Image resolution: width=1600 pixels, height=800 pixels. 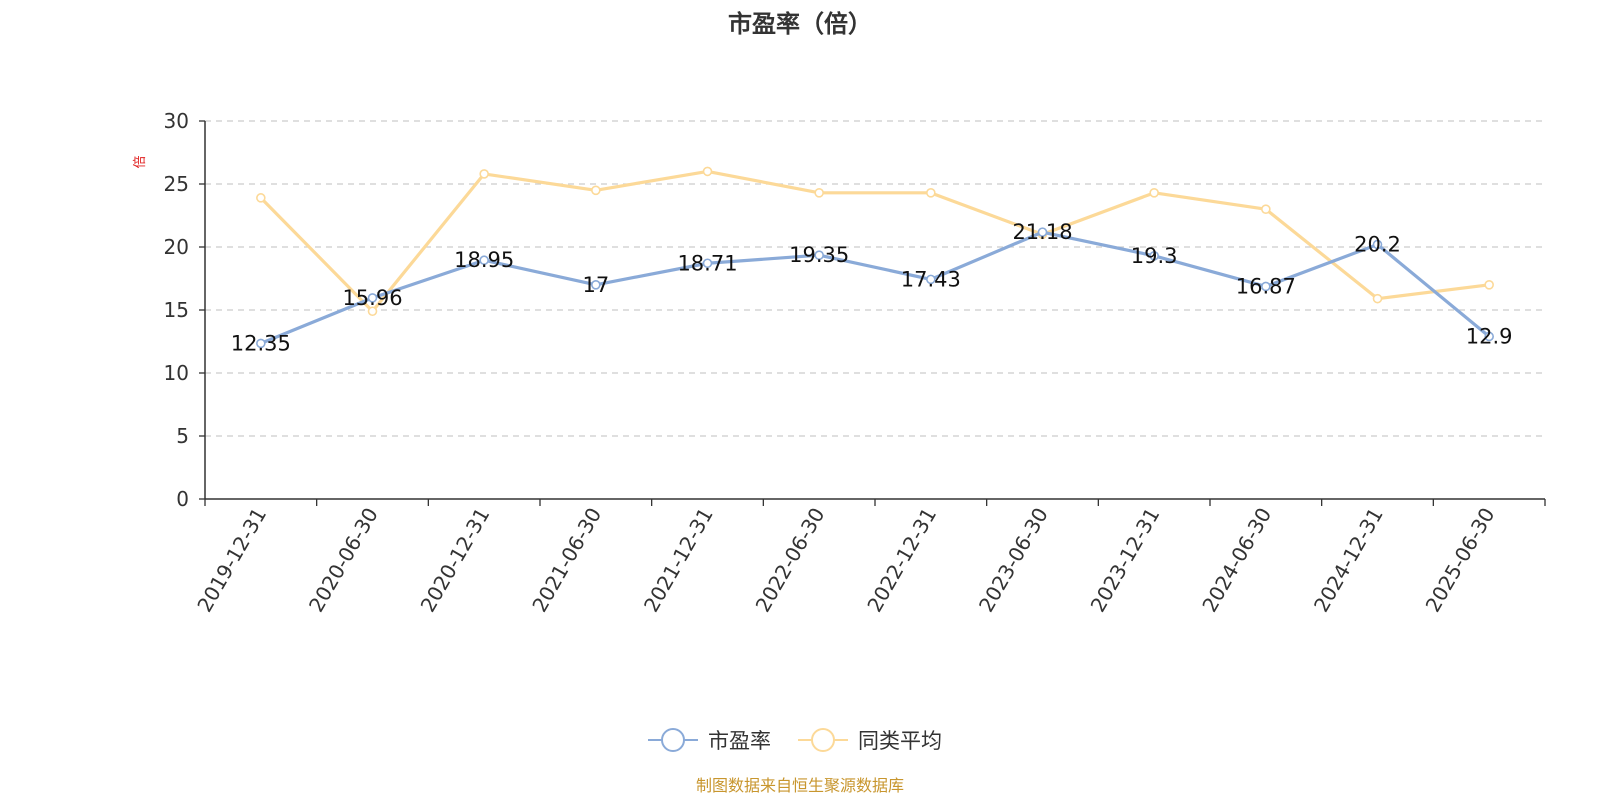 I want to click on data-label: 12.9, so click(x=1489, y=336).